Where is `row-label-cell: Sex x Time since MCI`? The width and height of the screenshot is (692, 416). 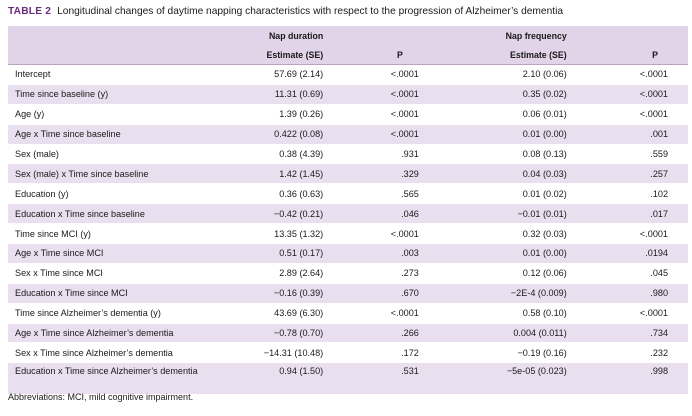 row-label-cell: Sex x Time since MCI is located at coordinates (107, 273).